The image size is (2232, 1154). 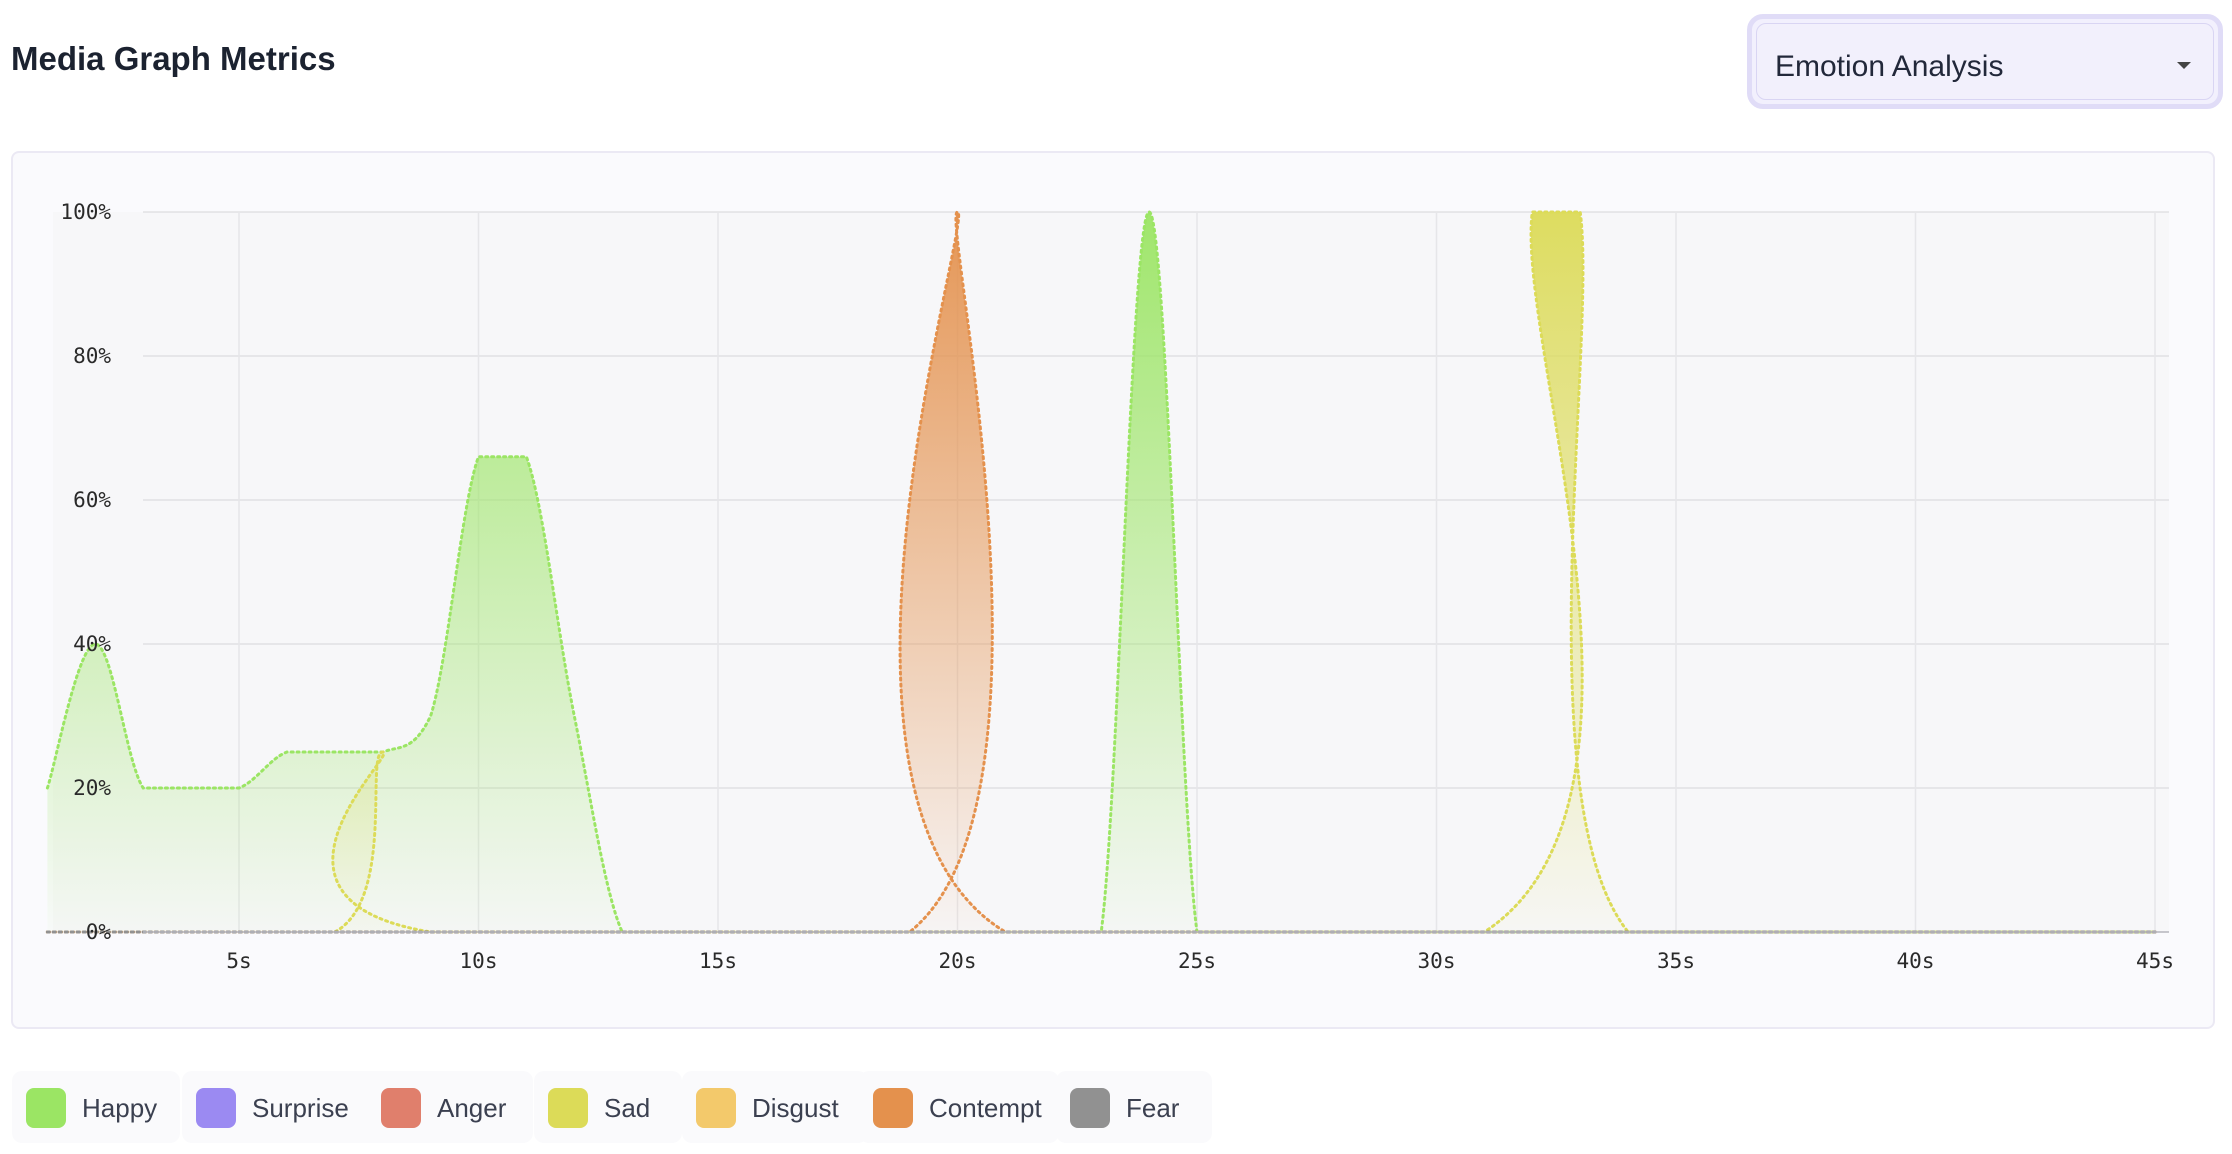 What do you see at coordinates (1437, 961) in the screenshot?
I see `x-tick-label: 30s` at bounding box center [1437, 961].